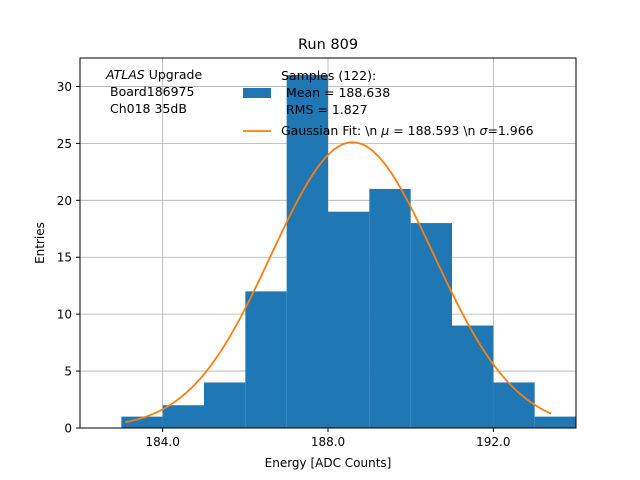 This screenshot has height=480, width=640. What do you see at coordinates (328, 75) in the screenshot?
I see `legend-hist-line-1: Samples (122):` at bounding box center [328, 75].